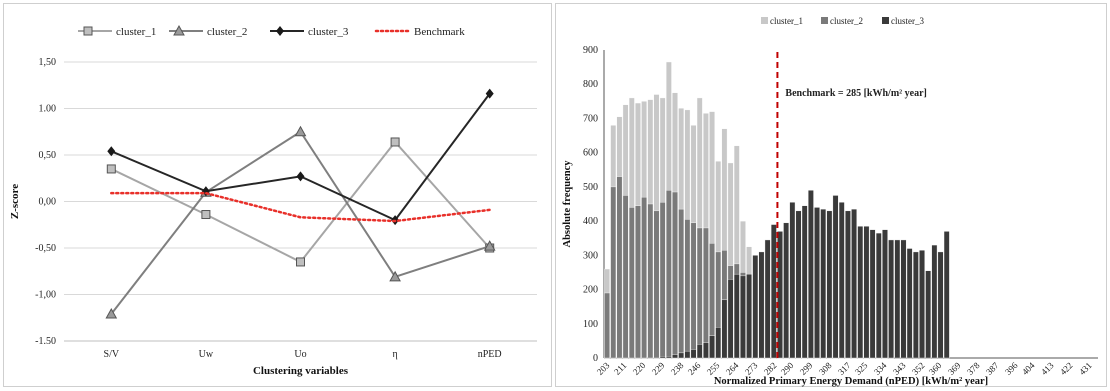  Describe the element at coordinates (590, 255) in the screenshot. I see `y-tick-label: 300` at that location.